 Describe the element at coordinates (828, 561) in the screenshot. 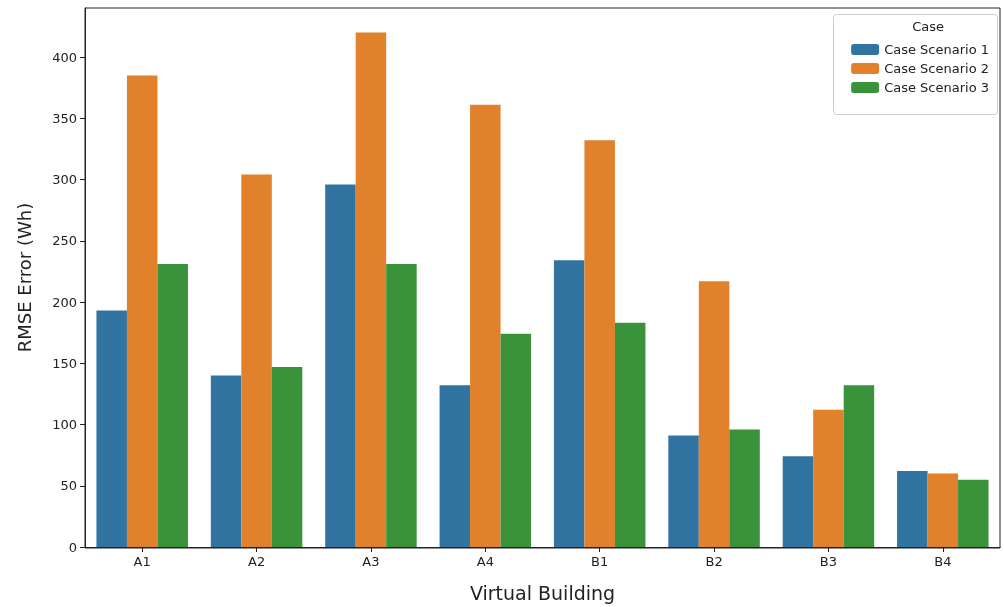

I see `x-tick-label: B3` at that location.